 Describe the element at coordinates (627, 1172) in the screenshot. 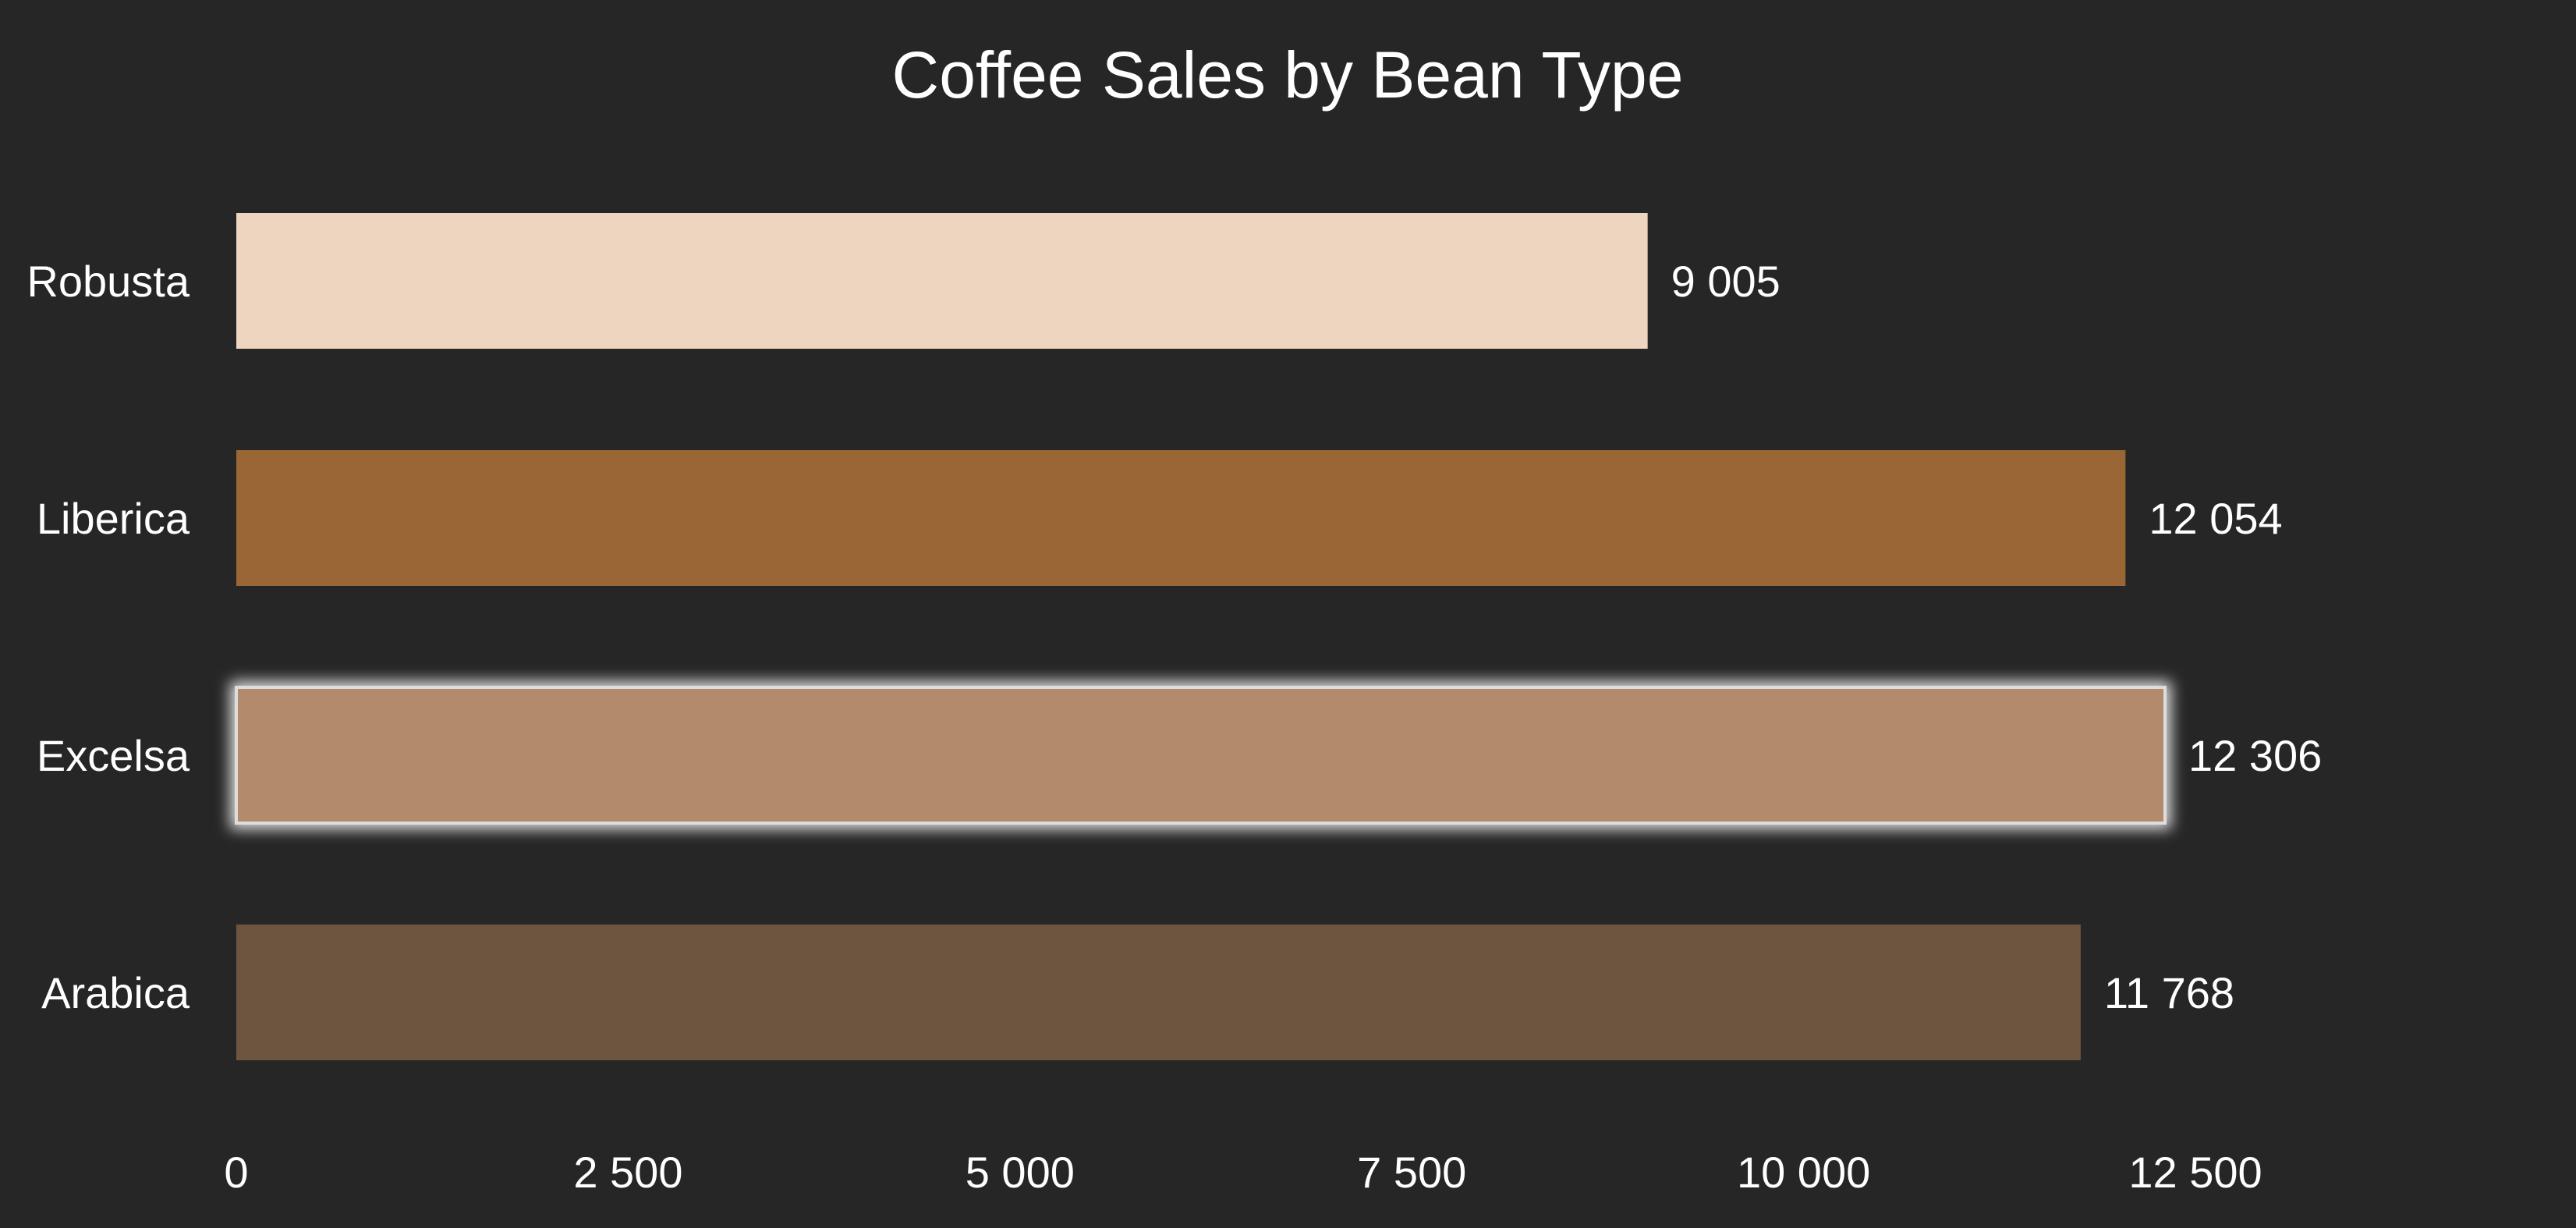

I see `x-tick-label: 2 500` at that location.